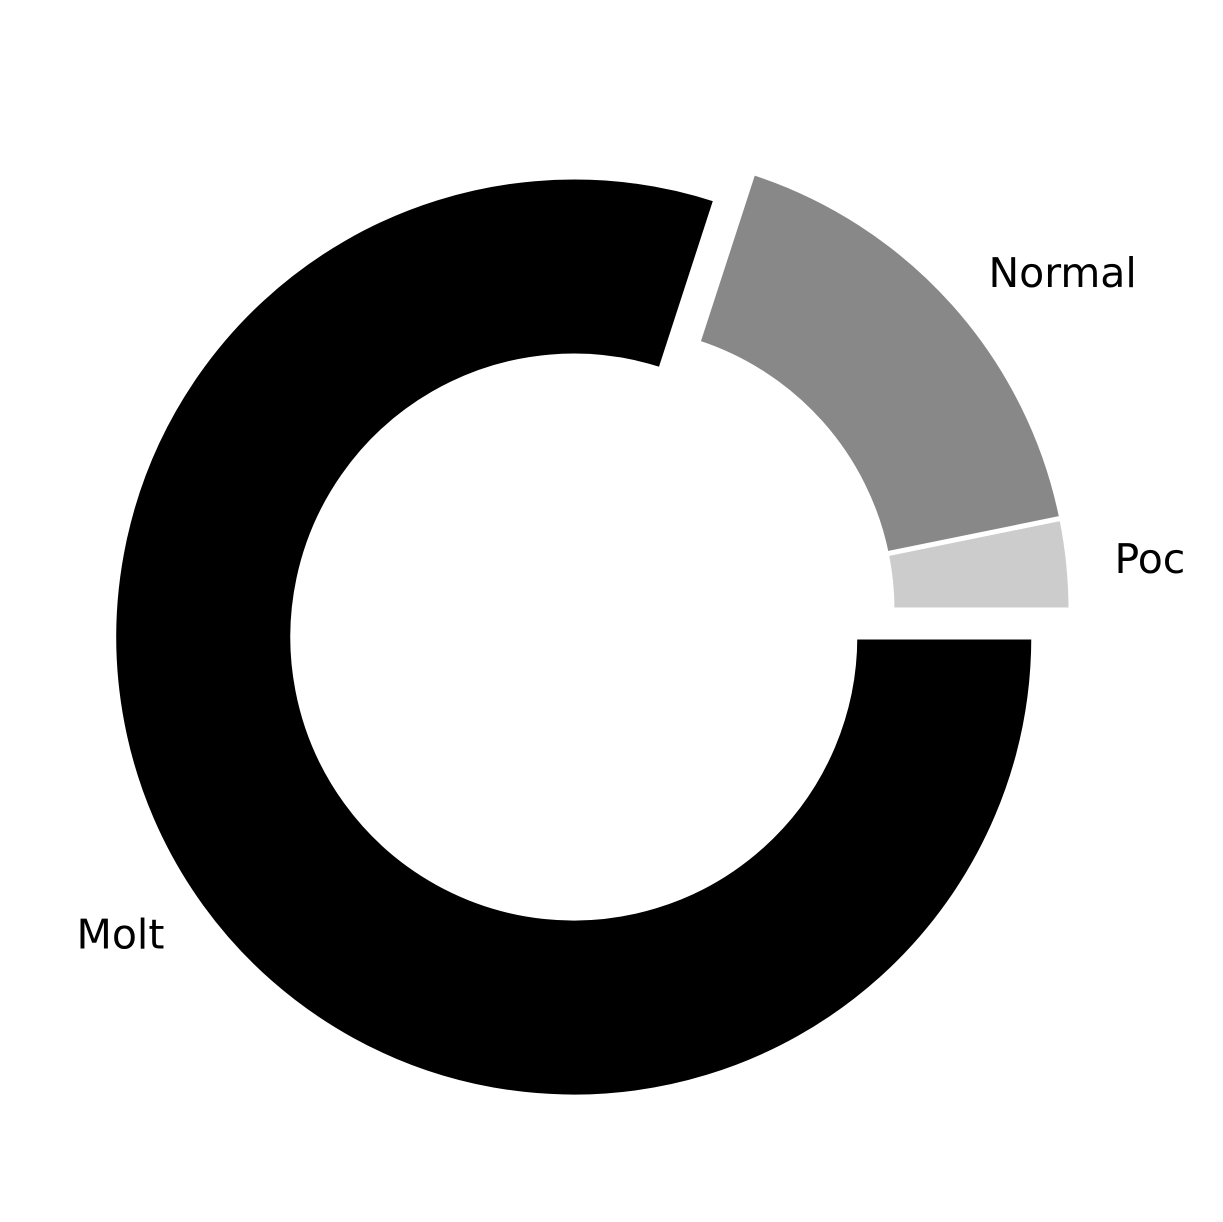  What do you see at coordinates (1149, 559) in the screenshot?
I see `slice-label-poc: Poc` at bounding box center [1149, 559].